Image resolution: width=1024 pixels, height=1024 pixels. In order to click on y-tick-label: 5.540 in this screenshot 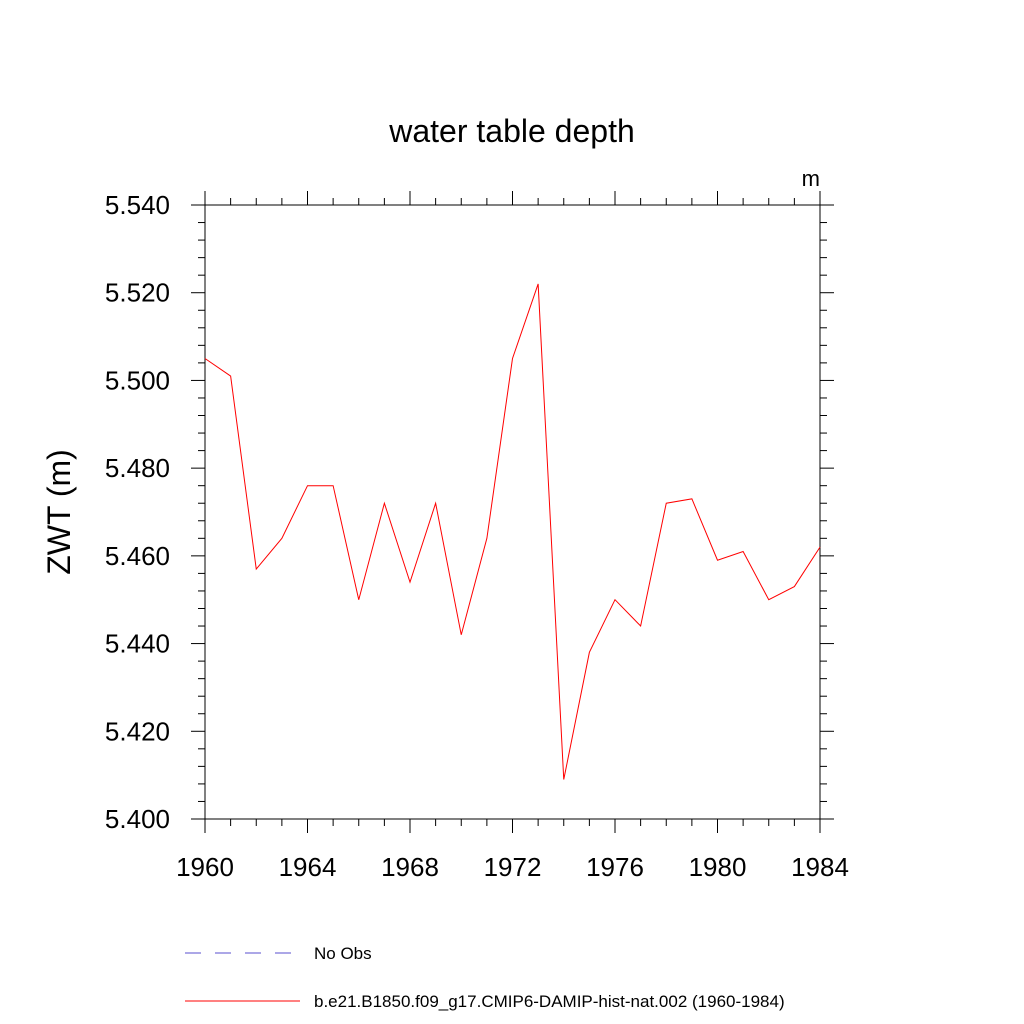, I will do `click(137, 205)`.